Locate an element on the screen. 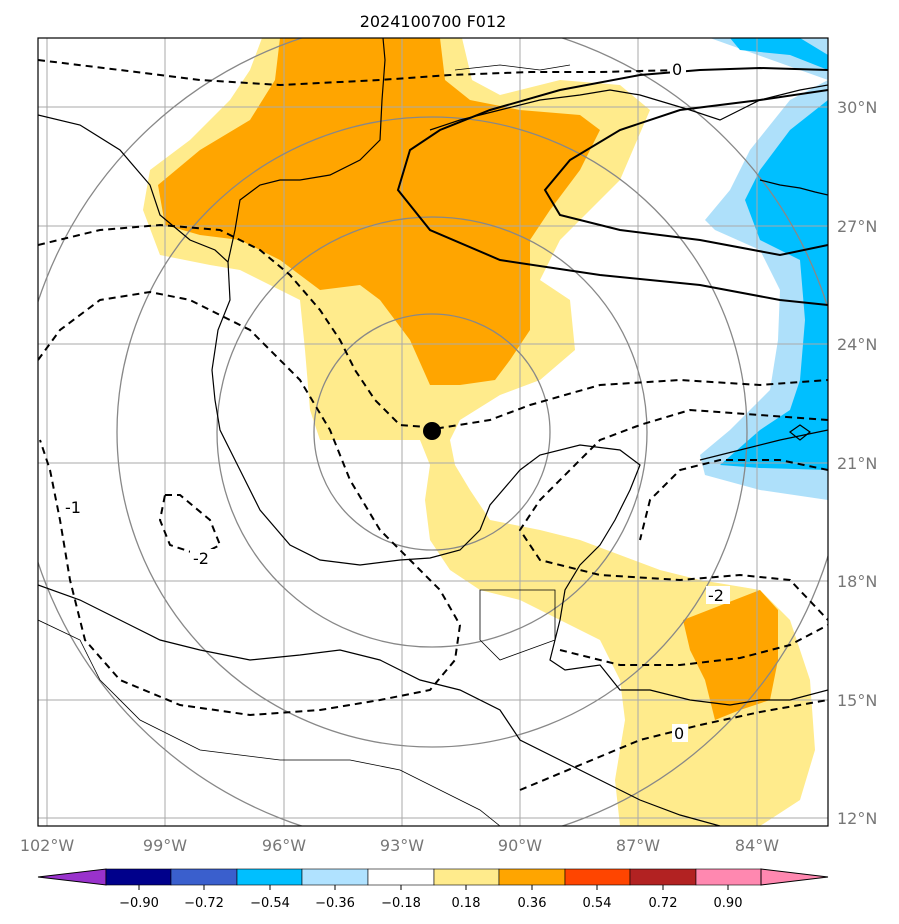 The height and width of the screenshot is (924, 899). storm-center-marker is located at coordinates (432, 431).